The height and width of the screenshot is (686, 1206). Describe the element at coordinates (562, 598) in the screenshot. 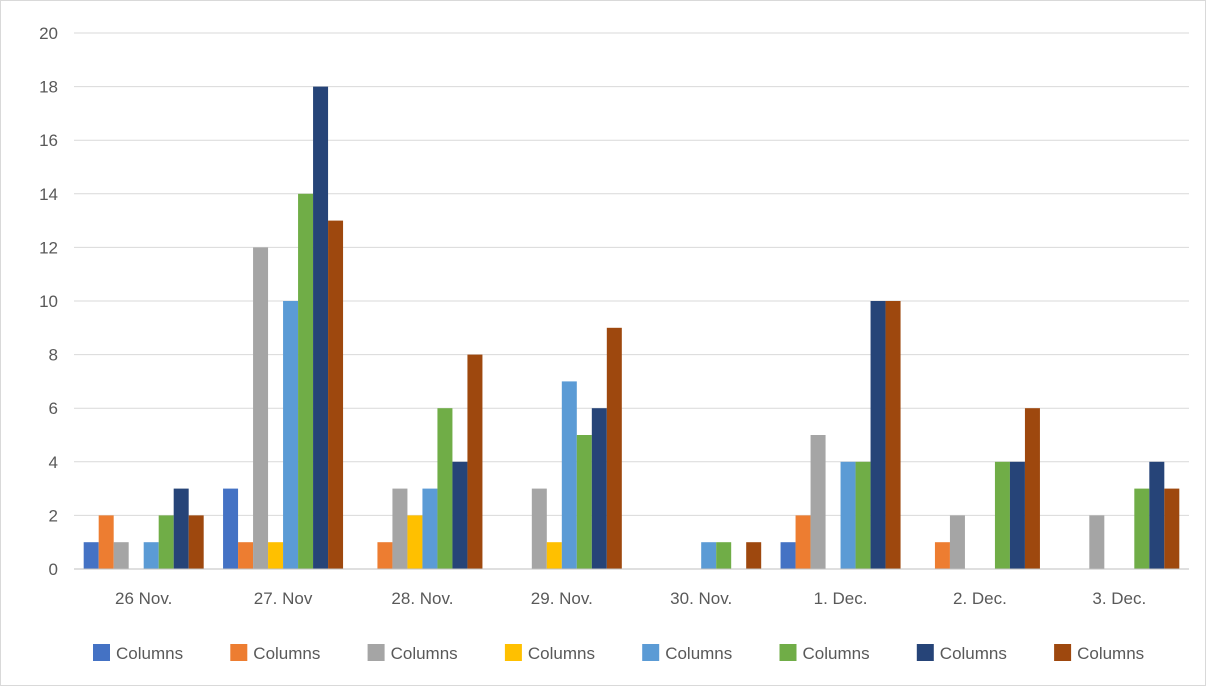

I see `x-category-label: 29. Nov.` at that location.